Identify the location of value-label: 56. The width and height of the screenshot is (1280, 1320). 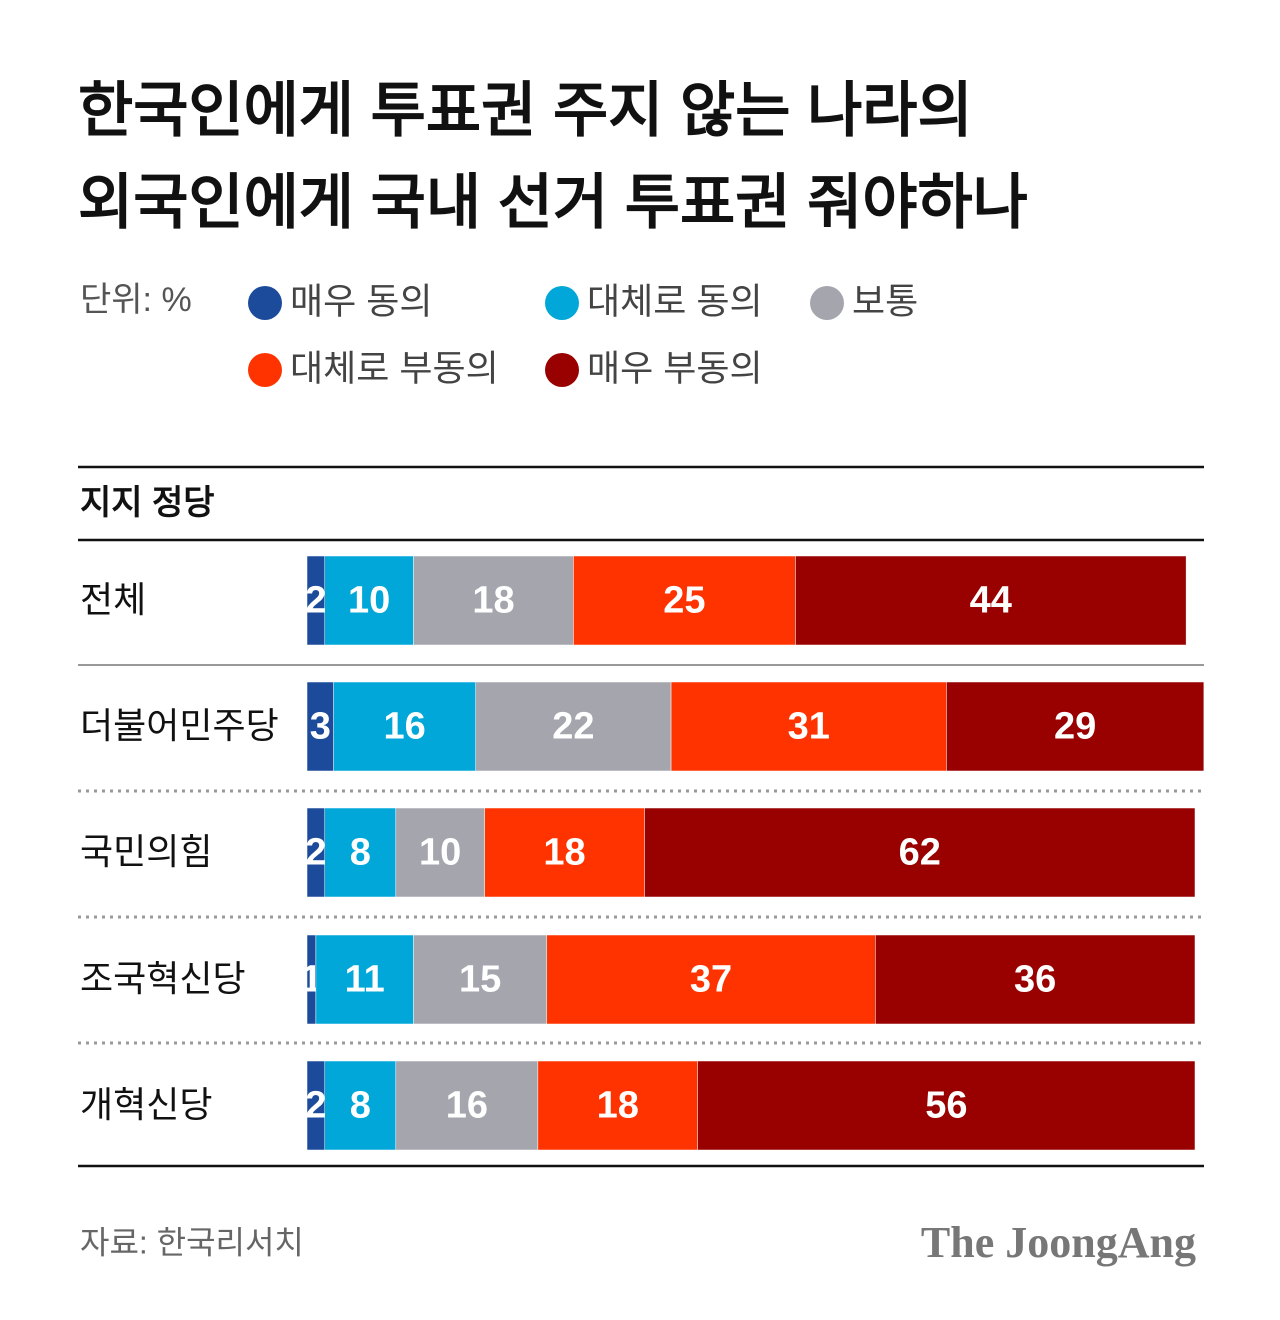
(946, 1106).